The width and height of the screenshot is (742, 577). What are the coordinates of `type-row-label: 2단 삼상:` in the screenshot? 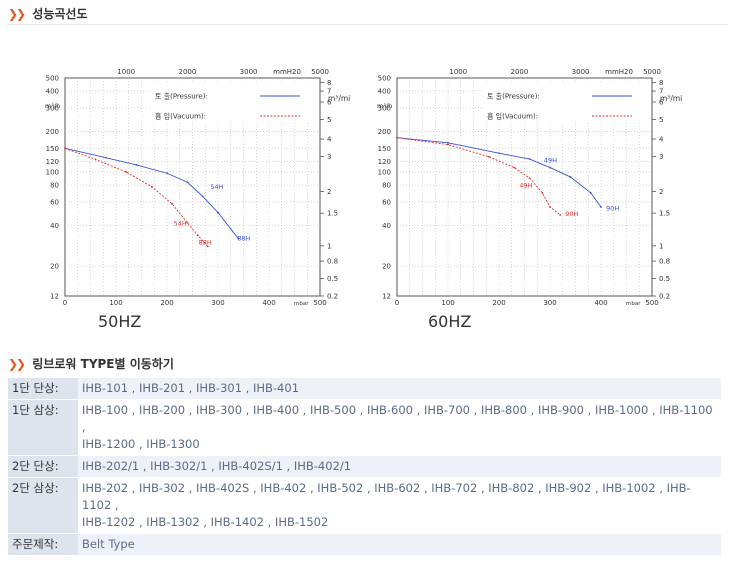 It's located at (43, 505).